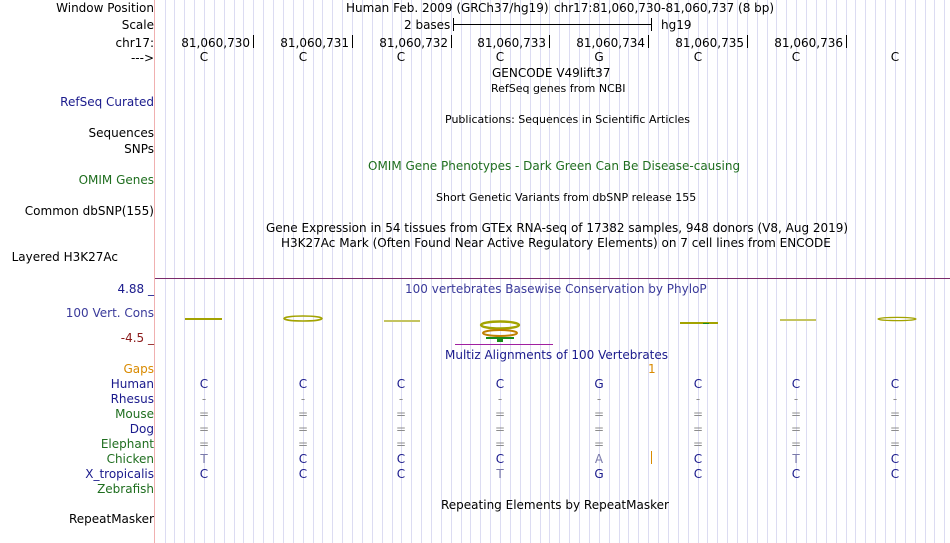 This screenshot has height=543, width=950. What do you see at coordinates (121, 133) in the screenshot?
I see `sequences-track-label: Sequences` at bounding box center [121, 133].